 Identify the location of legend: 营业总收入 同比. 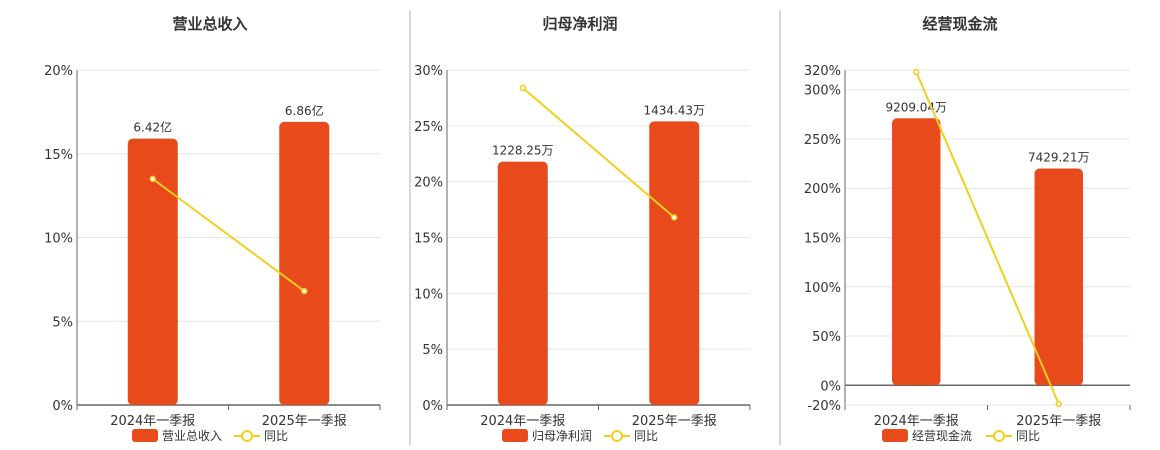
(210, 436).